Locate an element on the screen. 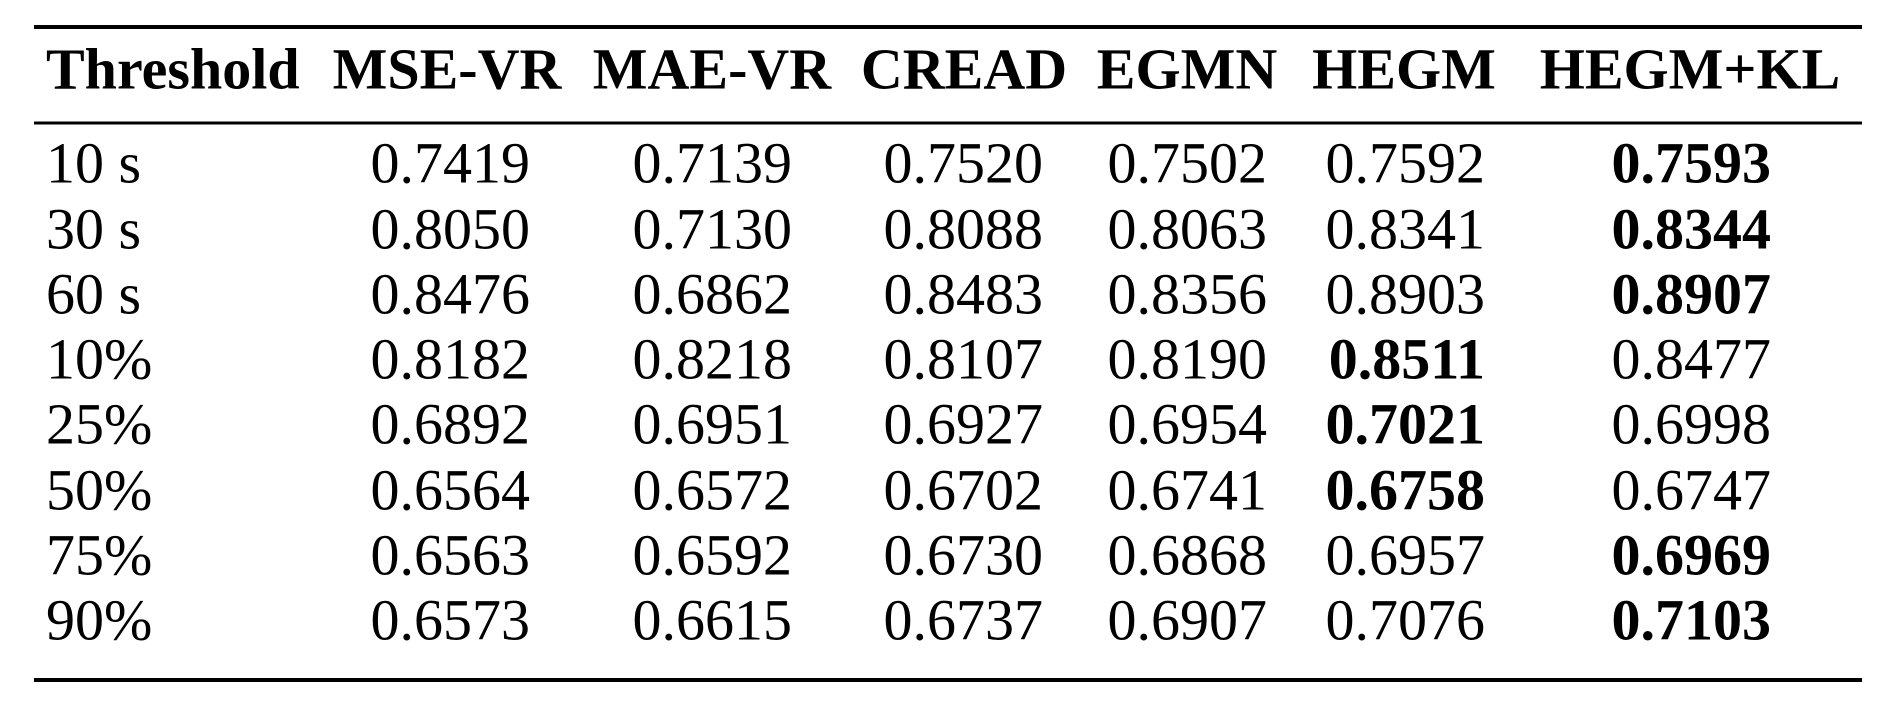  table-cell: 0.7130 is located at coordinates (713, 228).